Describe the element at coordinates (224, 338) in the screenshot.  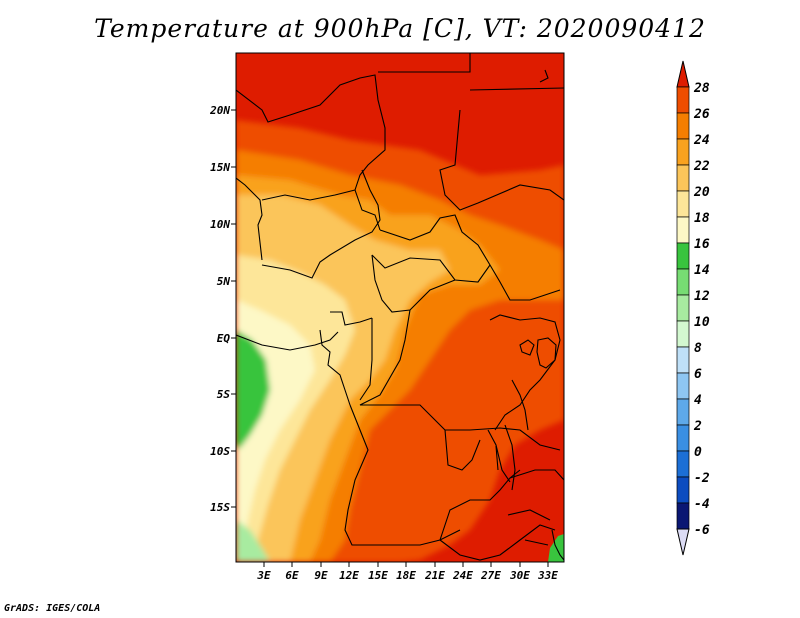
I see `lat-tick-label: EQ` at that location.